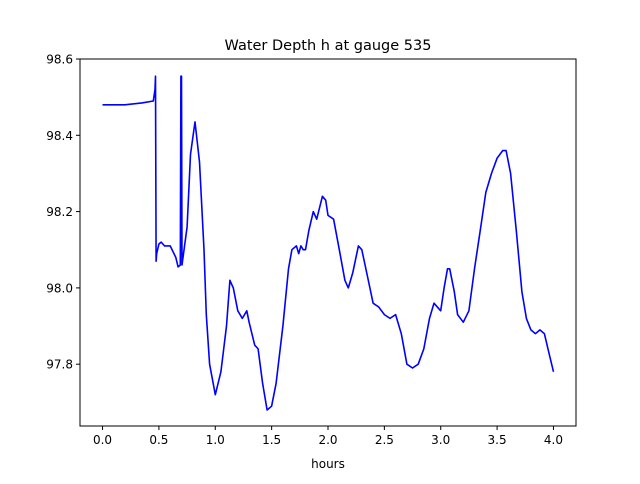  What do you see at coordinates (440, 440) in the screenshot?
I see `x-tick-label: 3.0` at bounding box center [440, 440].